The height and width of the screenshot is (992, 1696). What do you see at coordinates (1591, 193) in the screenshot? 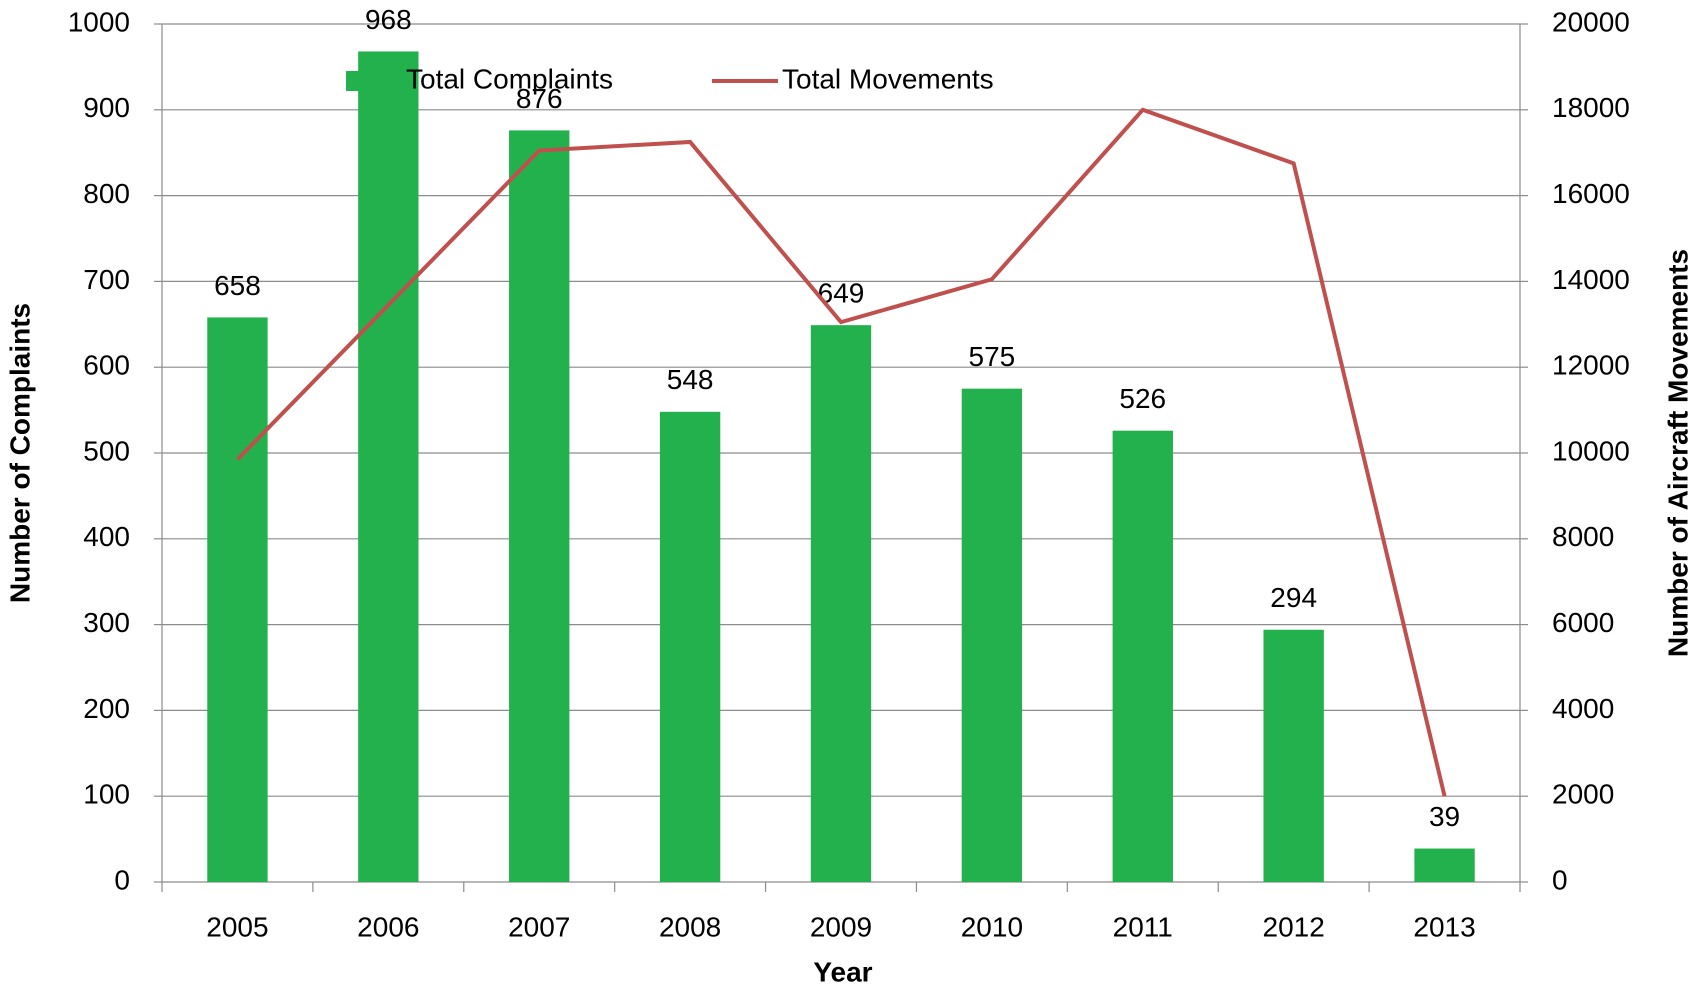
I see `y2-tick-label: 16000` at bounding box center [1591, 193].